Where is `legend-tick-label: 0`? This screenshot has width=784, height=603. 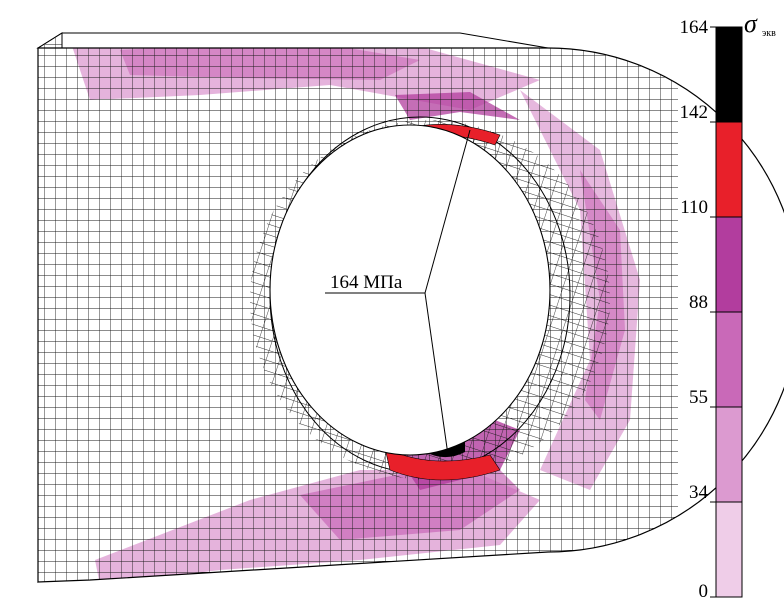
legend-tick-label: 0 is located at coordinates (704, 591).